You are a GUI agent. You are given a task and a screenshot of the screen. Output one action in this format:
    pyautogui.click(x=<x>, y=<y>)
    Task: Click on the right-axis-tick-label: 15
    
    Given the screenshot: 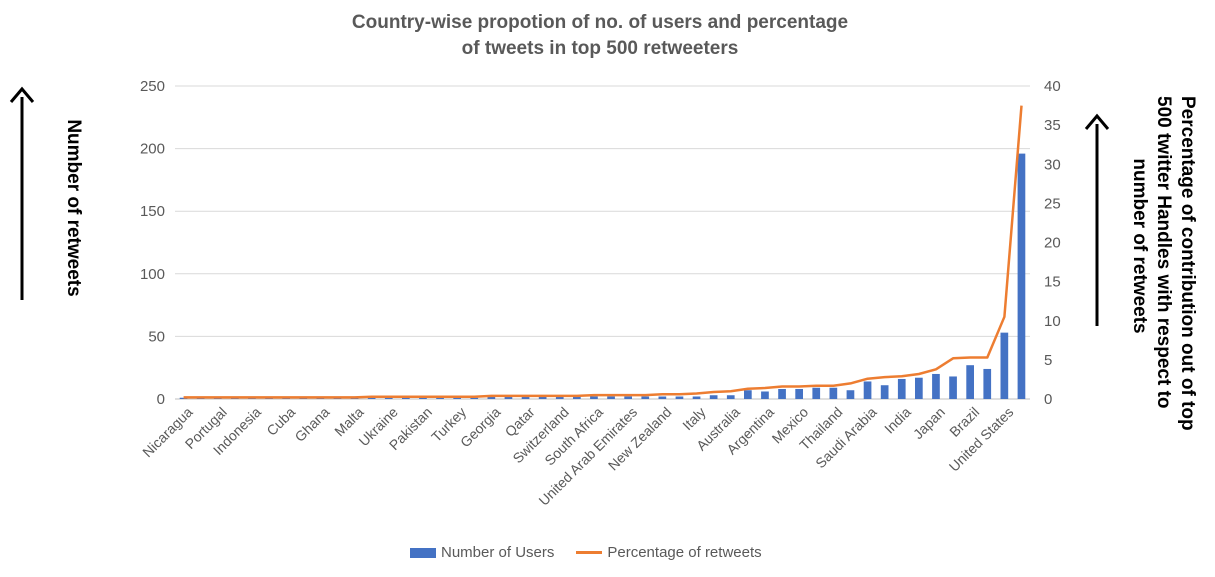 What is the action you would take?
    pyautogui.click(x=1052, y=282)
    